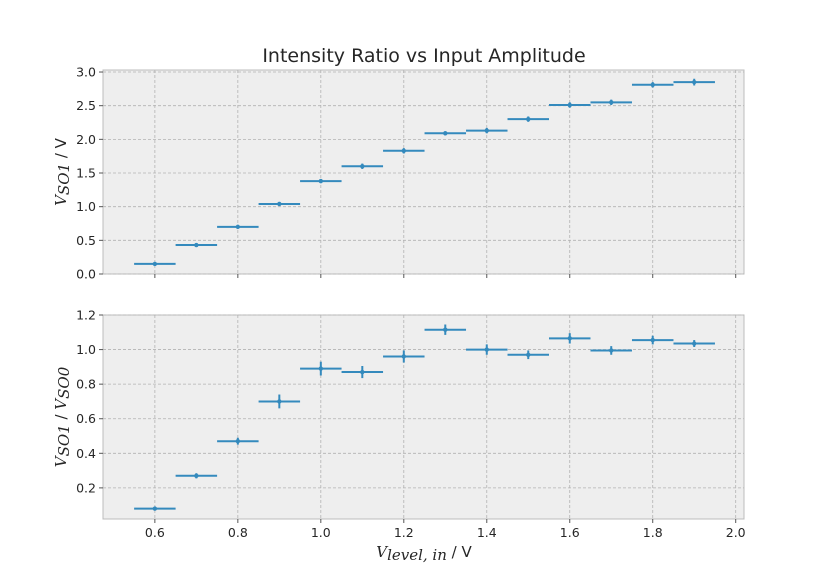  Describe the element at coordinates (736, 532) in the screenshot. I see `bottom-x-tick-label: 2.0` at that location.